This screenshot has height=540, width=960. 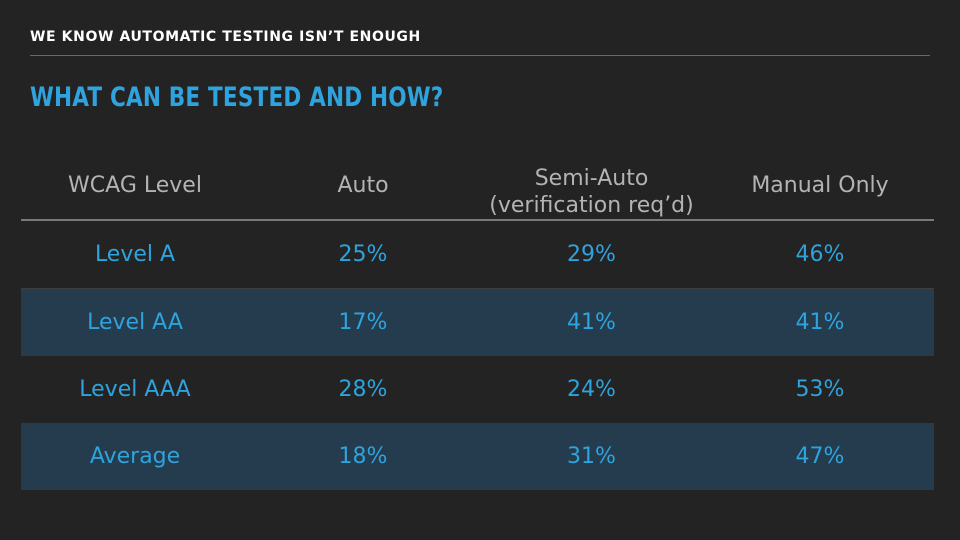 I want to click on header-auto: Auto, so click(x=363, y=186).